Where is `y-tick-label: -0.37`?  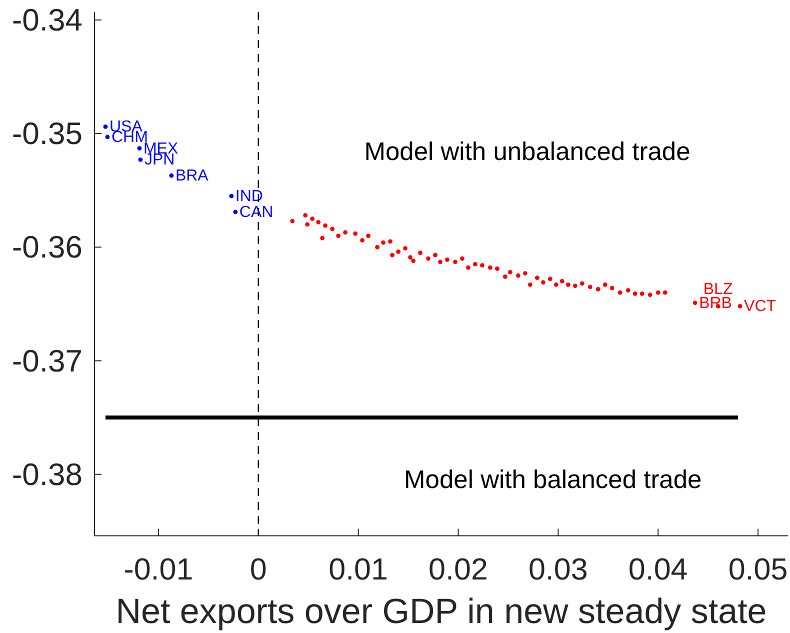 y-tick-label: -0.37 is located at coordinates (47, 360).